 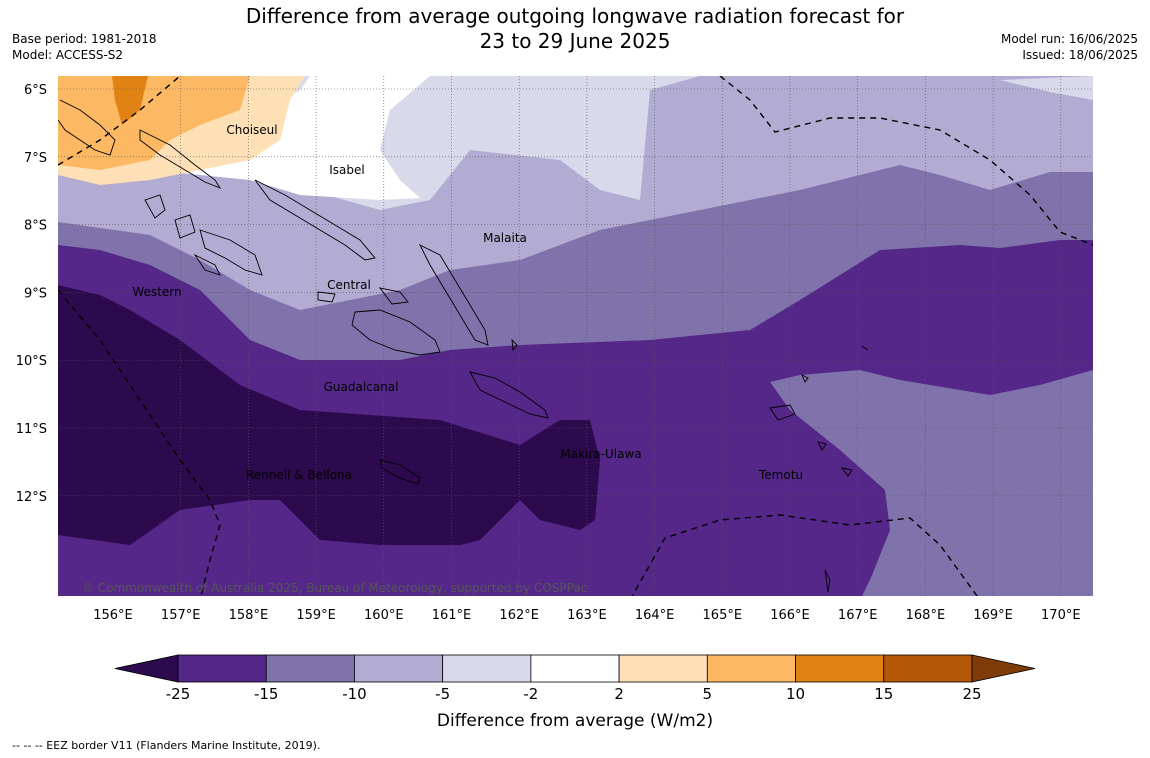 What do you see at coordinates (299, 475) in the screenshot?
I see `province-label: Rennell & Bellona` at bounding box center [299, 475].